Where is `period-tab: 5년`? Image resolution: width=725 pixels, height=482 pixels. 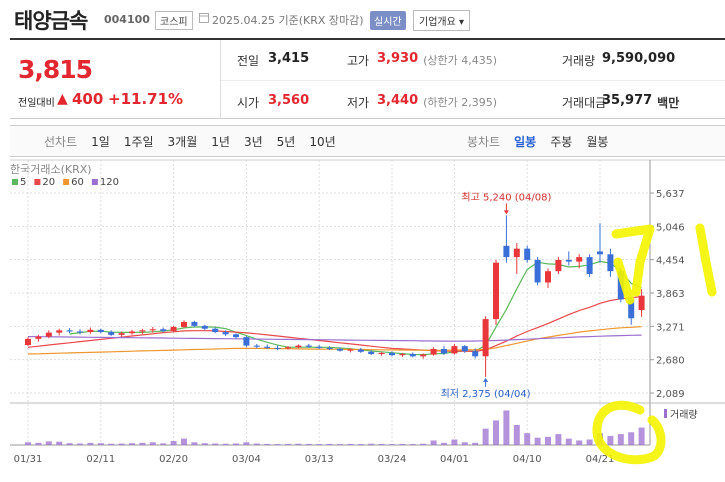
period-tab: 5년 is located at coordinates (286, 142).